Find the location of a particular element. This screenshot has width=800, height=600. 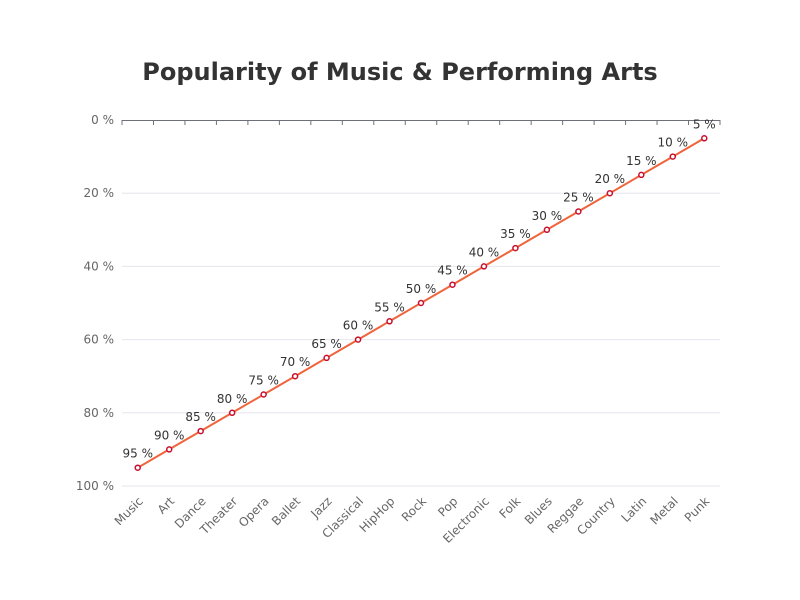

data-label: 85 % is located at coordinates (200, 417).